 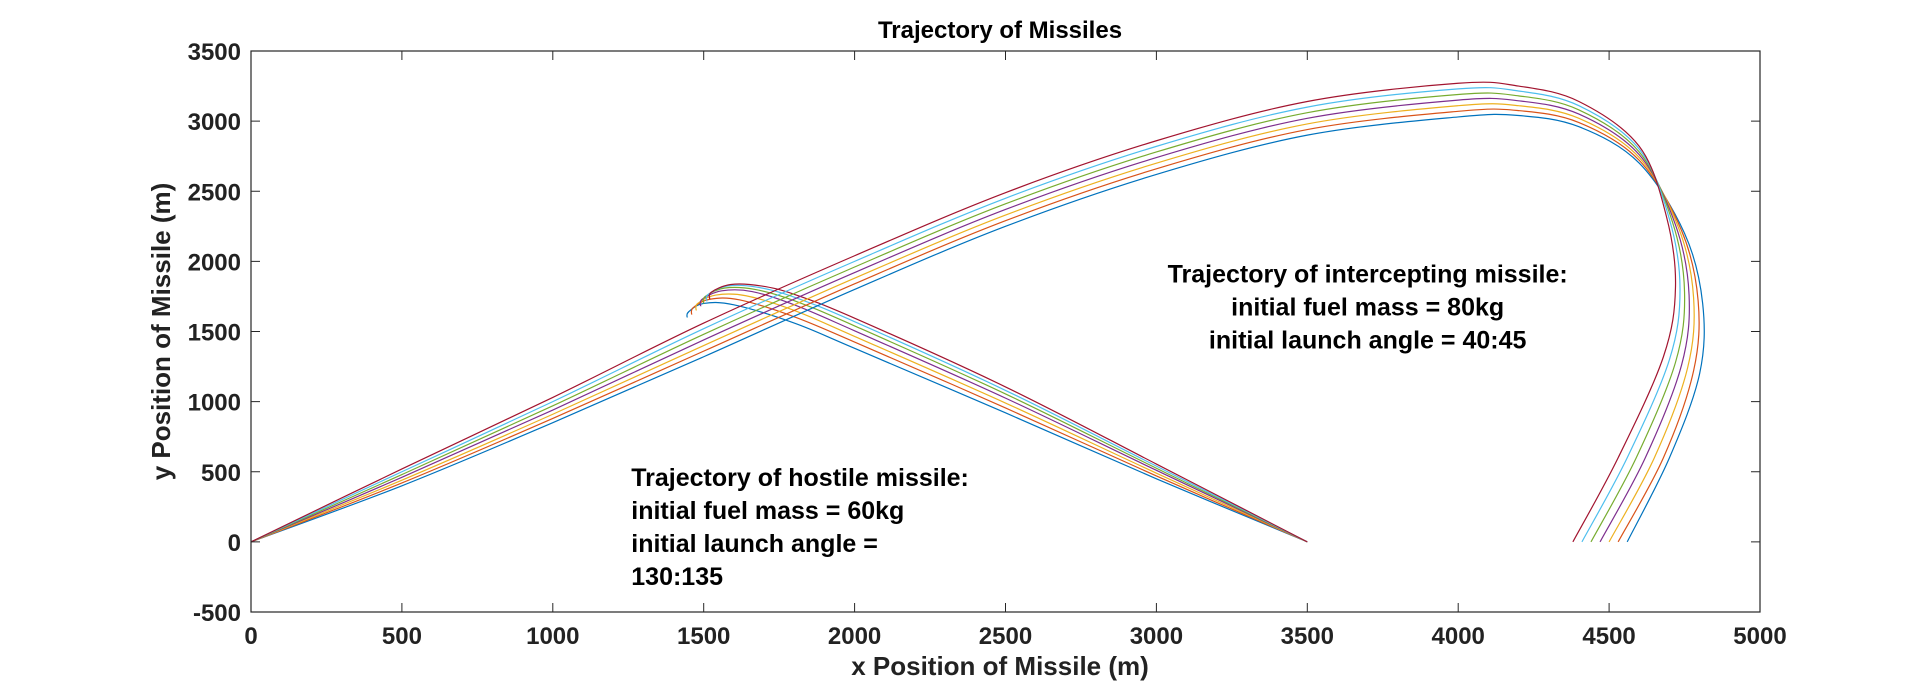 What do you see at coordinates (854, 636) in the screenshot?
I see `x-tick-label: 2000` at bounding box center [854, 636].